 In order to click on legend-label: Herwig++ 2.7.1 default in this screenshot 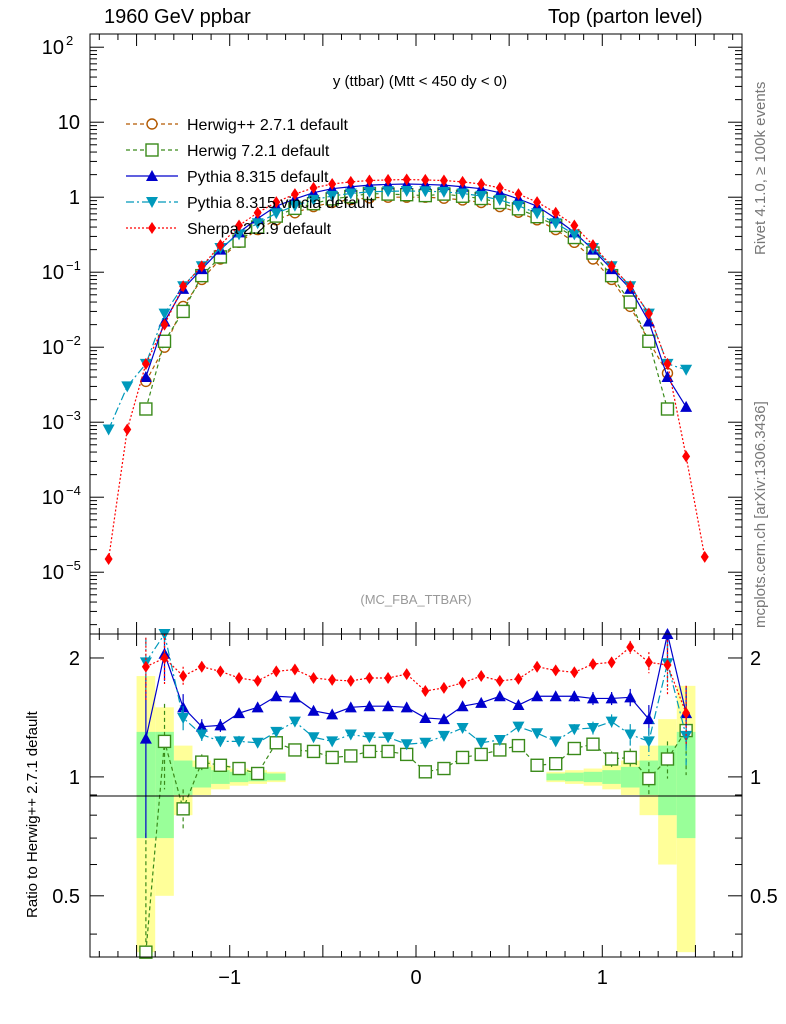, I will do `click(268, 125)`.